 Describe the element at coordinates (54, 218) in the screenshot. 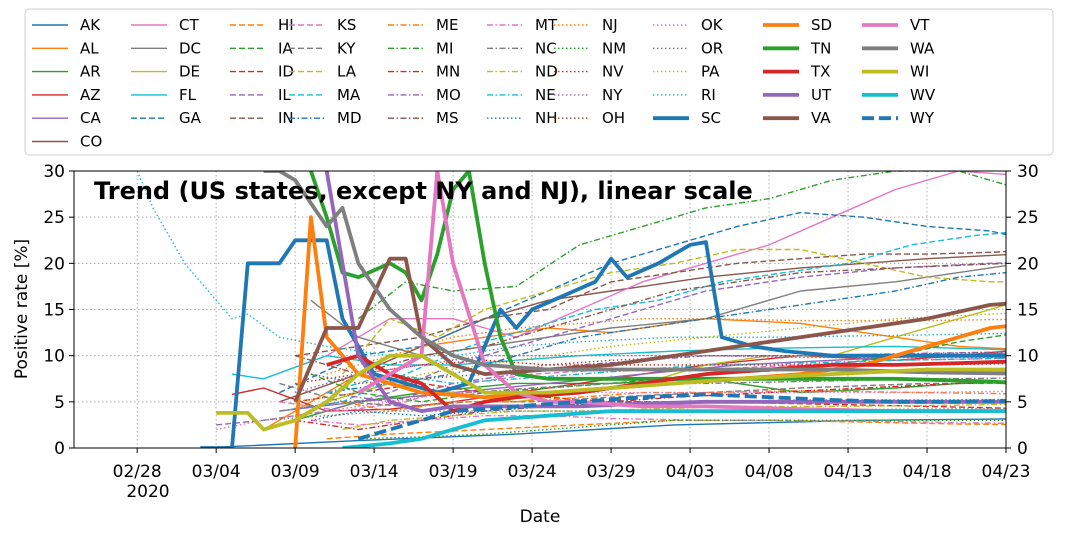

I see `y-tick-label: 25` at that location.